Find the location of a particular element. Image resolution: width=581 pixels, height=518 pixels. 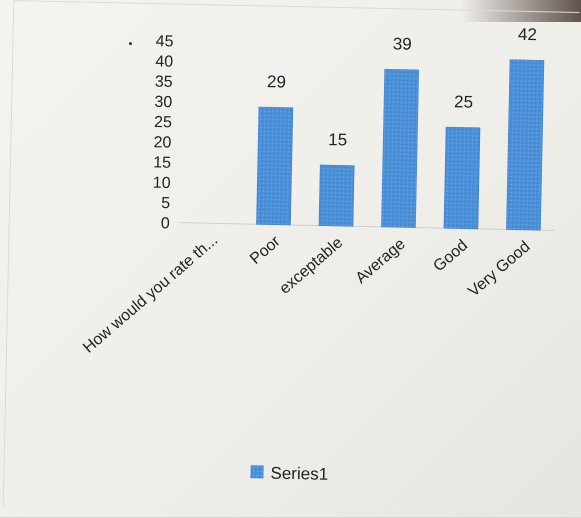

data-labels: 29 15 39 25 42 is located at coordinates (402, 87).